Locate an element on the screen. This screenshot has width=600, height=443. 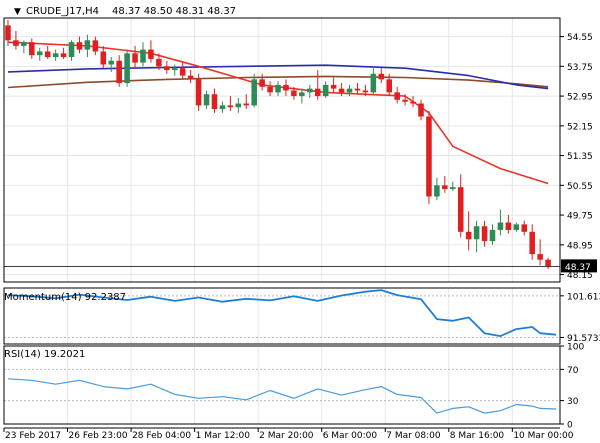
last-price-tag is located at coordinates (579, 266).